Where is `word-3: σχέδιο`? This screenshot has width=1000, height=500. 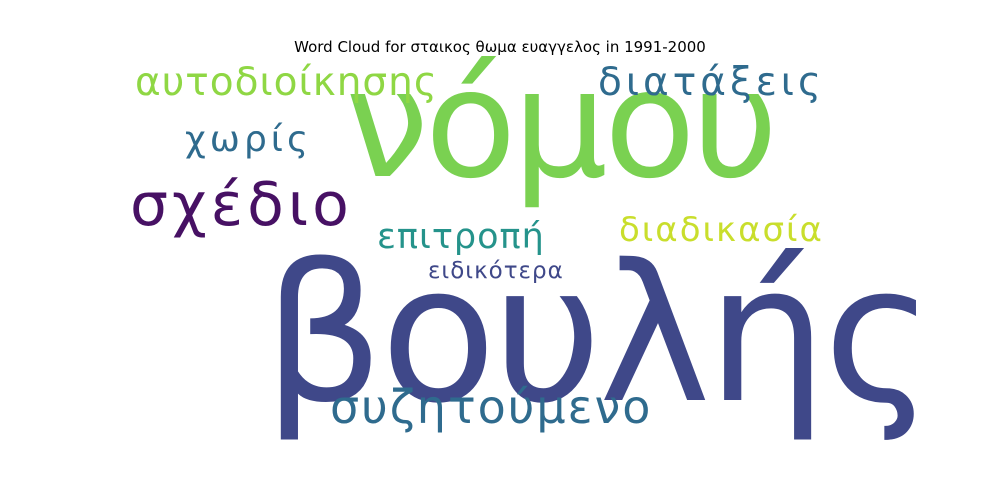
word-3: σχέδιο is located at coordinates (241, 205).